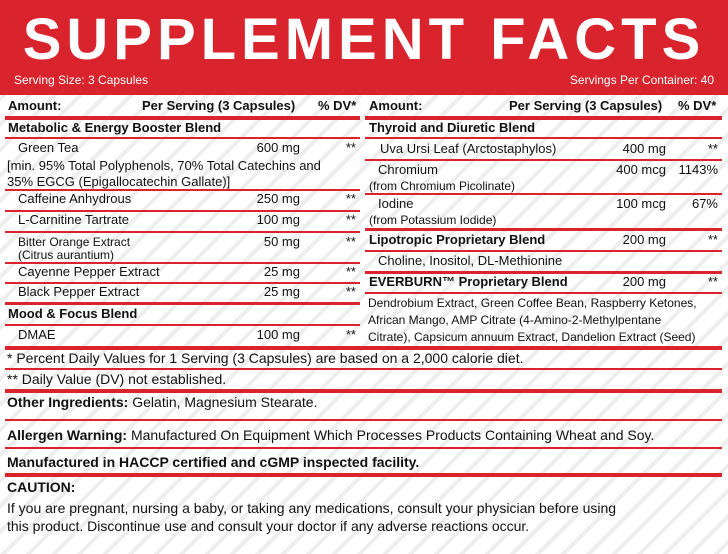 The width and height of the screenshot is (728, 554). I want to click on ingredient: Caffeine Anhydrous, so click(75, 198).